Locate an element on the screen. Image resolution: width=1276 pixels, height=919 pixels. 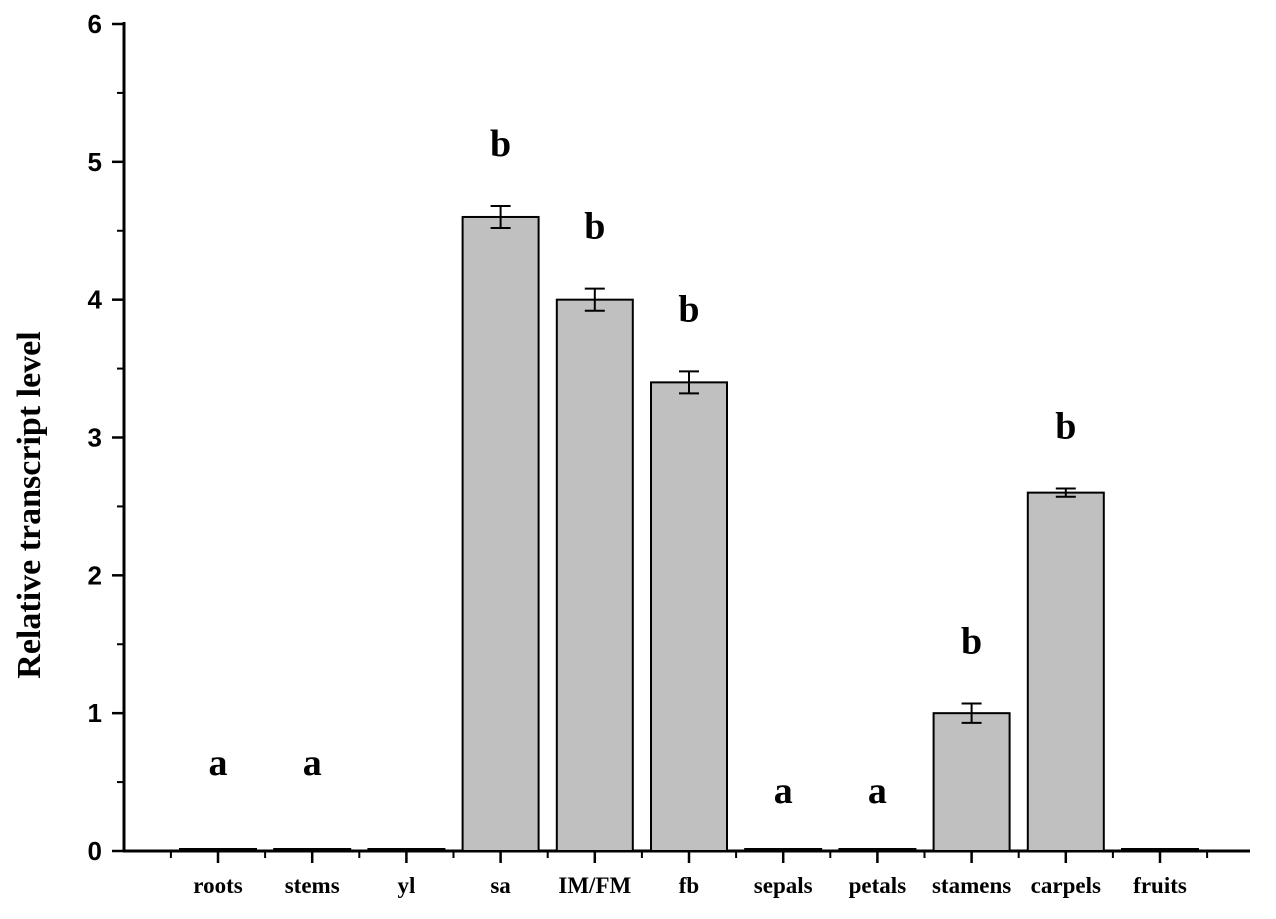
x-tick-label: sa is located at coordinates (500, 885).